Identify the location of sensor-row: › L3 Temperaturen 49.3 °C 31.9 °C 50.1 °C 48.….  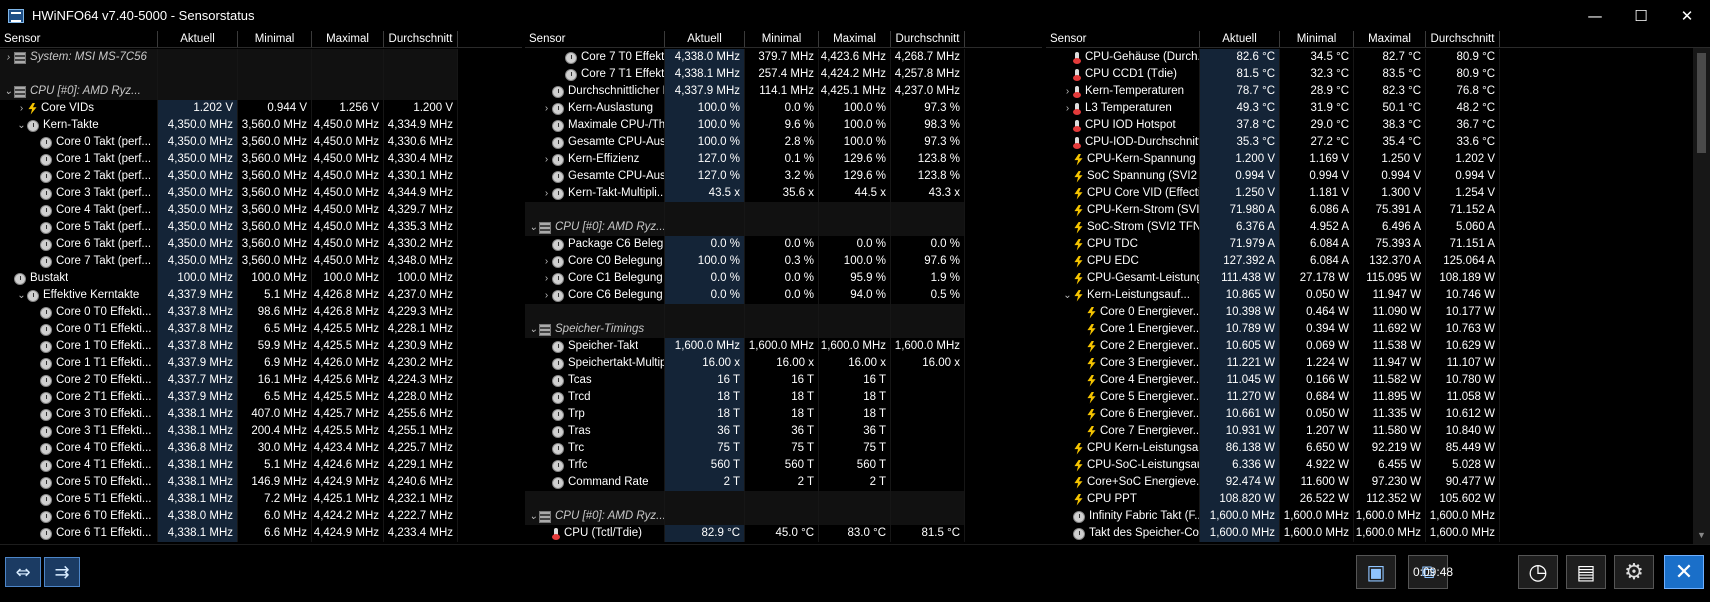
(1378, 108).